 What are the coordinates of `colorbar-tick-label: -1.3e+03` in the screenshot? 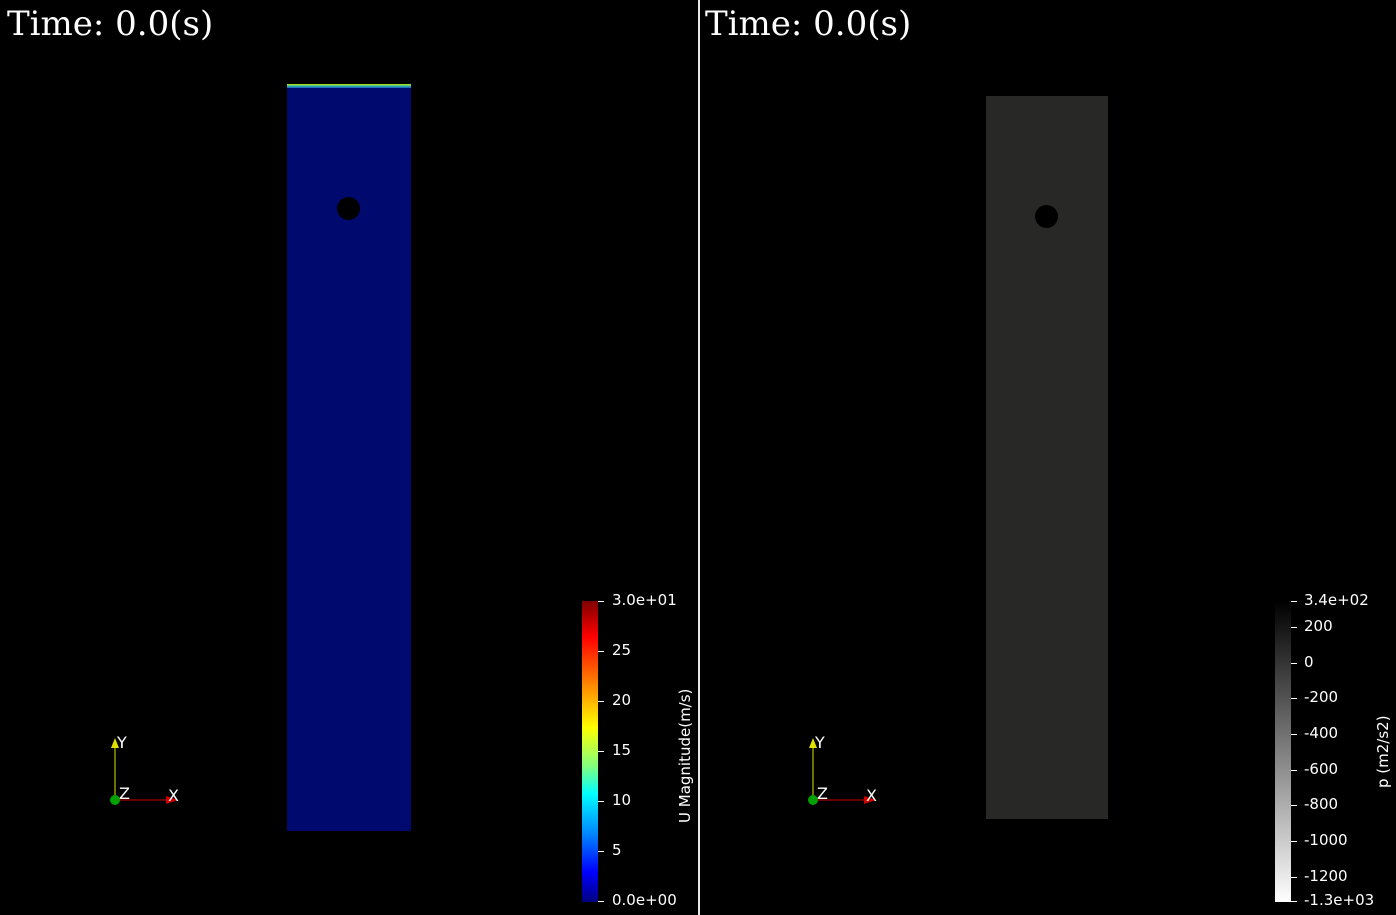 It's located at (1339, 900).